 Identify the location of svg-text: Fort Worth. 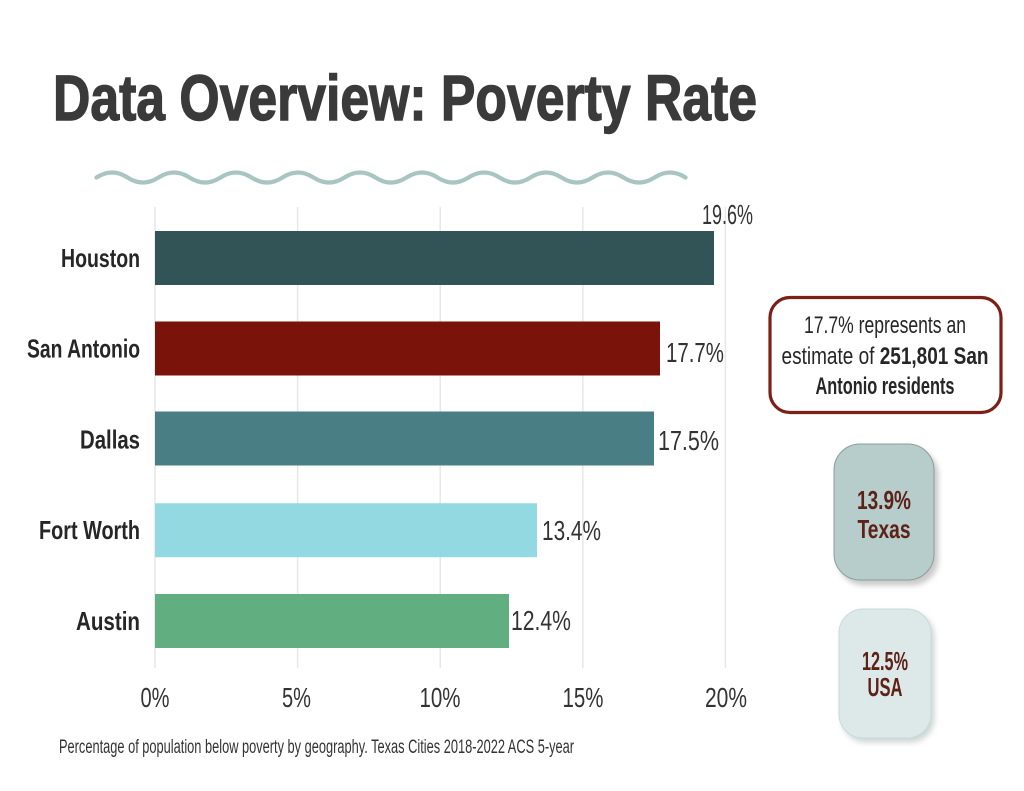
(89, 530).